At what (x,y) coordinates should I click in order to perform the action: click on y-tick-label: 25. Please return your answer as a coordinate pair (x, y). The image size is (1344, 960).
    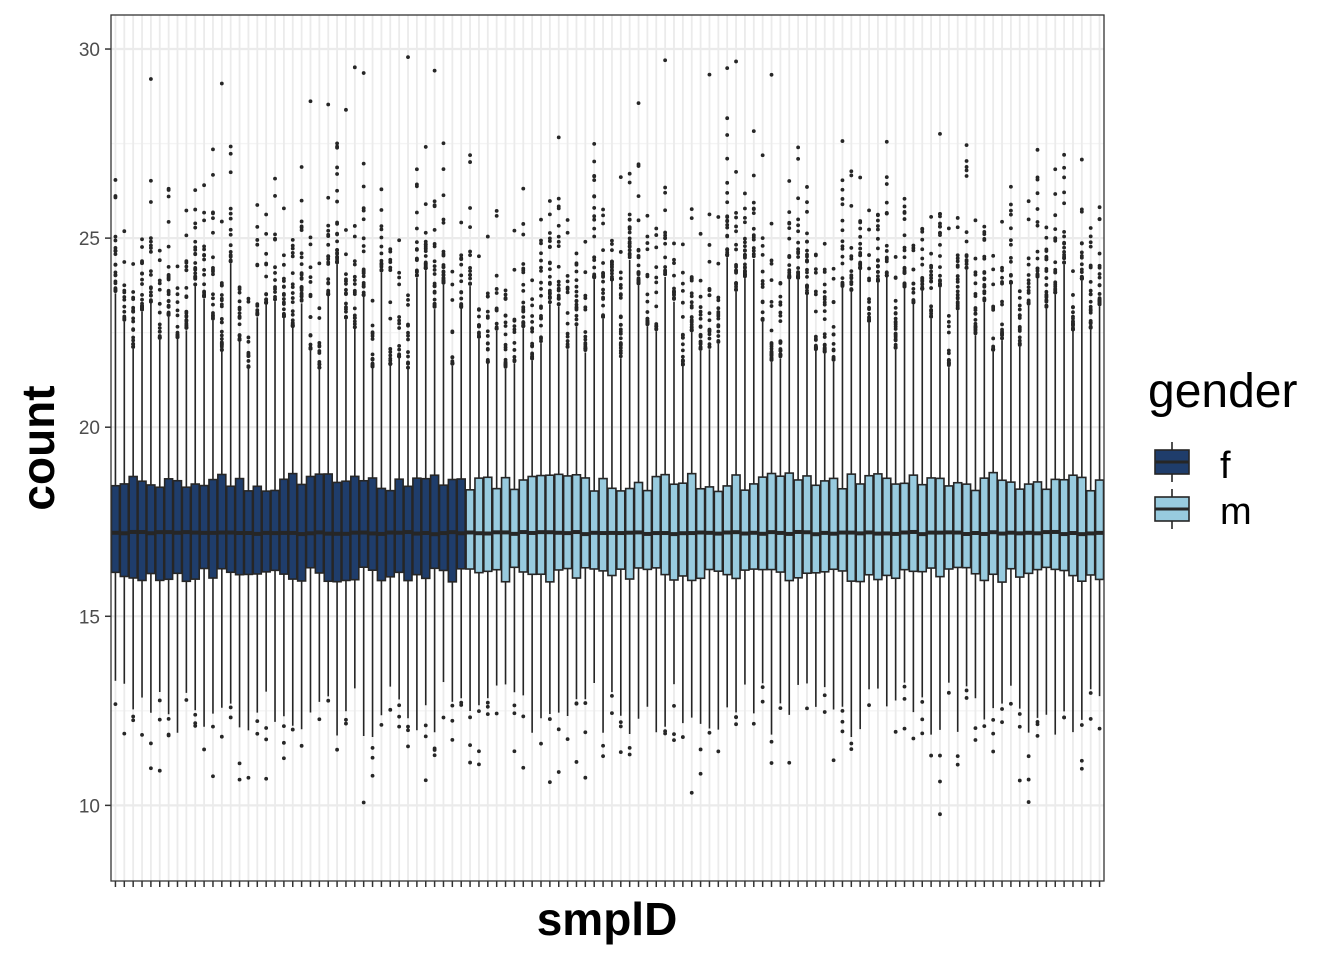
    Looking at the image, I should click on (89, 239).